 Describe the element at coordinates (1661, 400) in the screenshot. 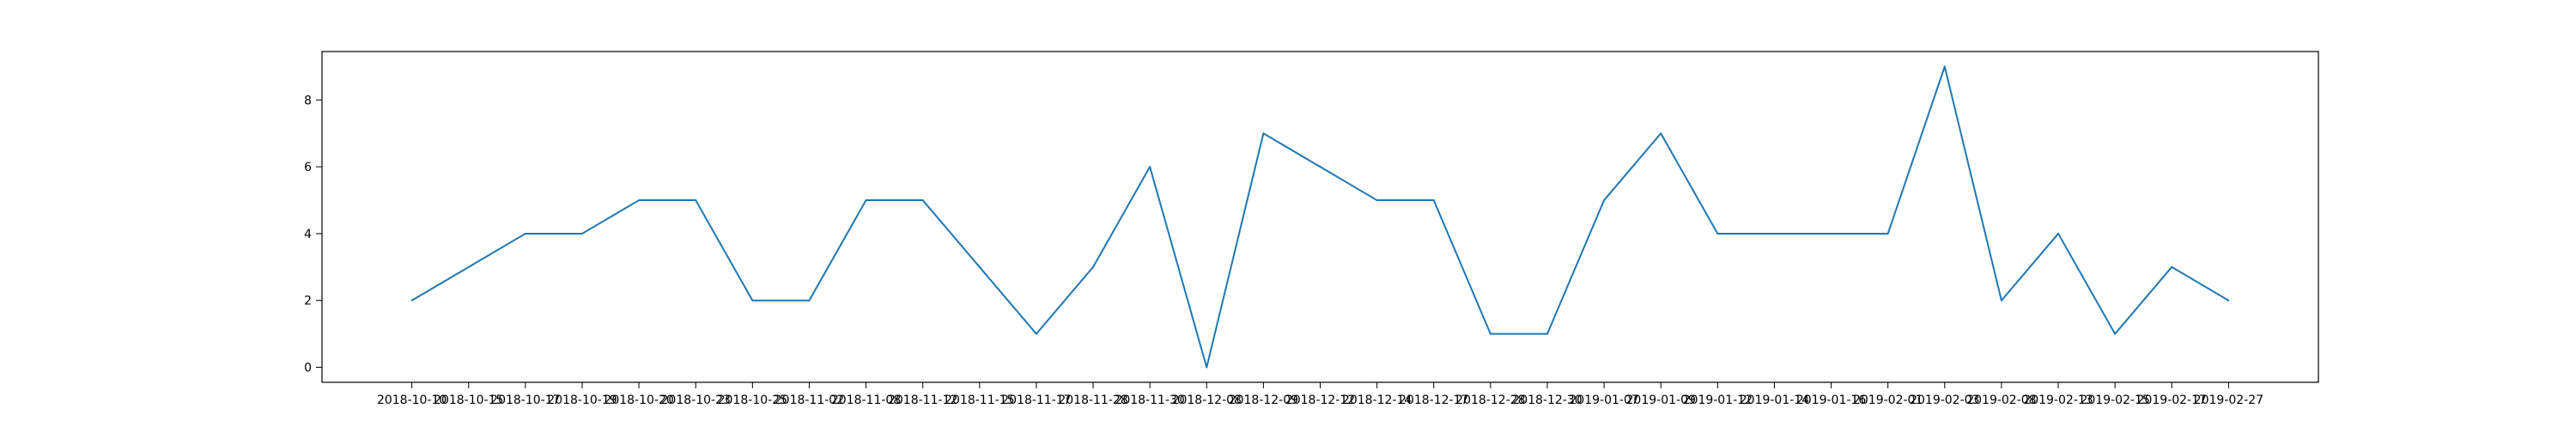

I see `x-tick-label: 2019-01-09` at that location.